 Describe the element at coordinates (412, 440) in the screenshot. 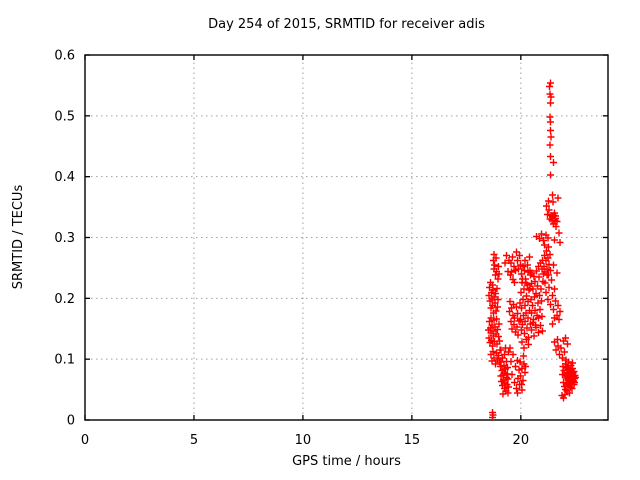

I see `x-tick-label: 15` at that location.